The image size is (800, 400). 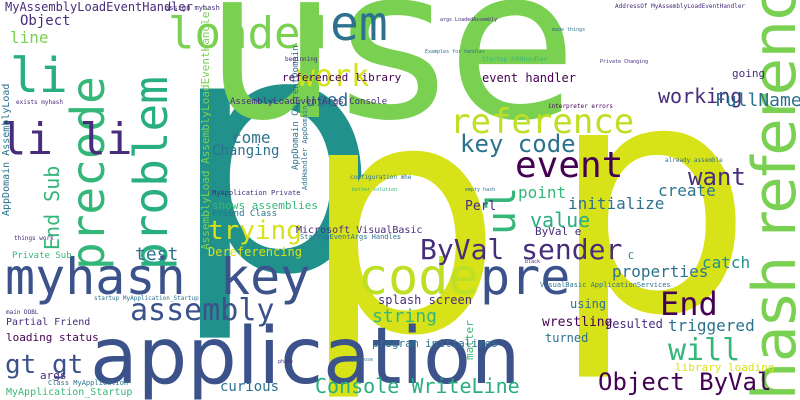 What do you see at coordinates (588, 304) in the screenshot?
I see `word-using: using` at bounding box center [588, 304].